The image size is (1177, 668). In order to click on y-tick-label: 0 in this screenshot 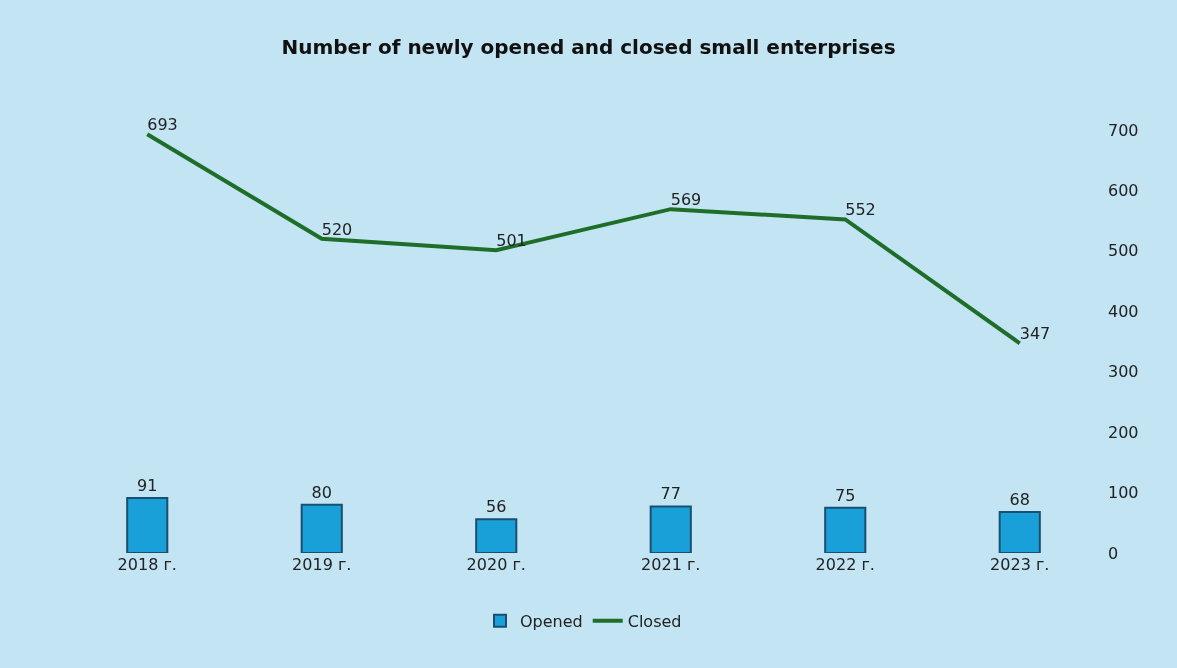, I will do `click(1113, 553)`.